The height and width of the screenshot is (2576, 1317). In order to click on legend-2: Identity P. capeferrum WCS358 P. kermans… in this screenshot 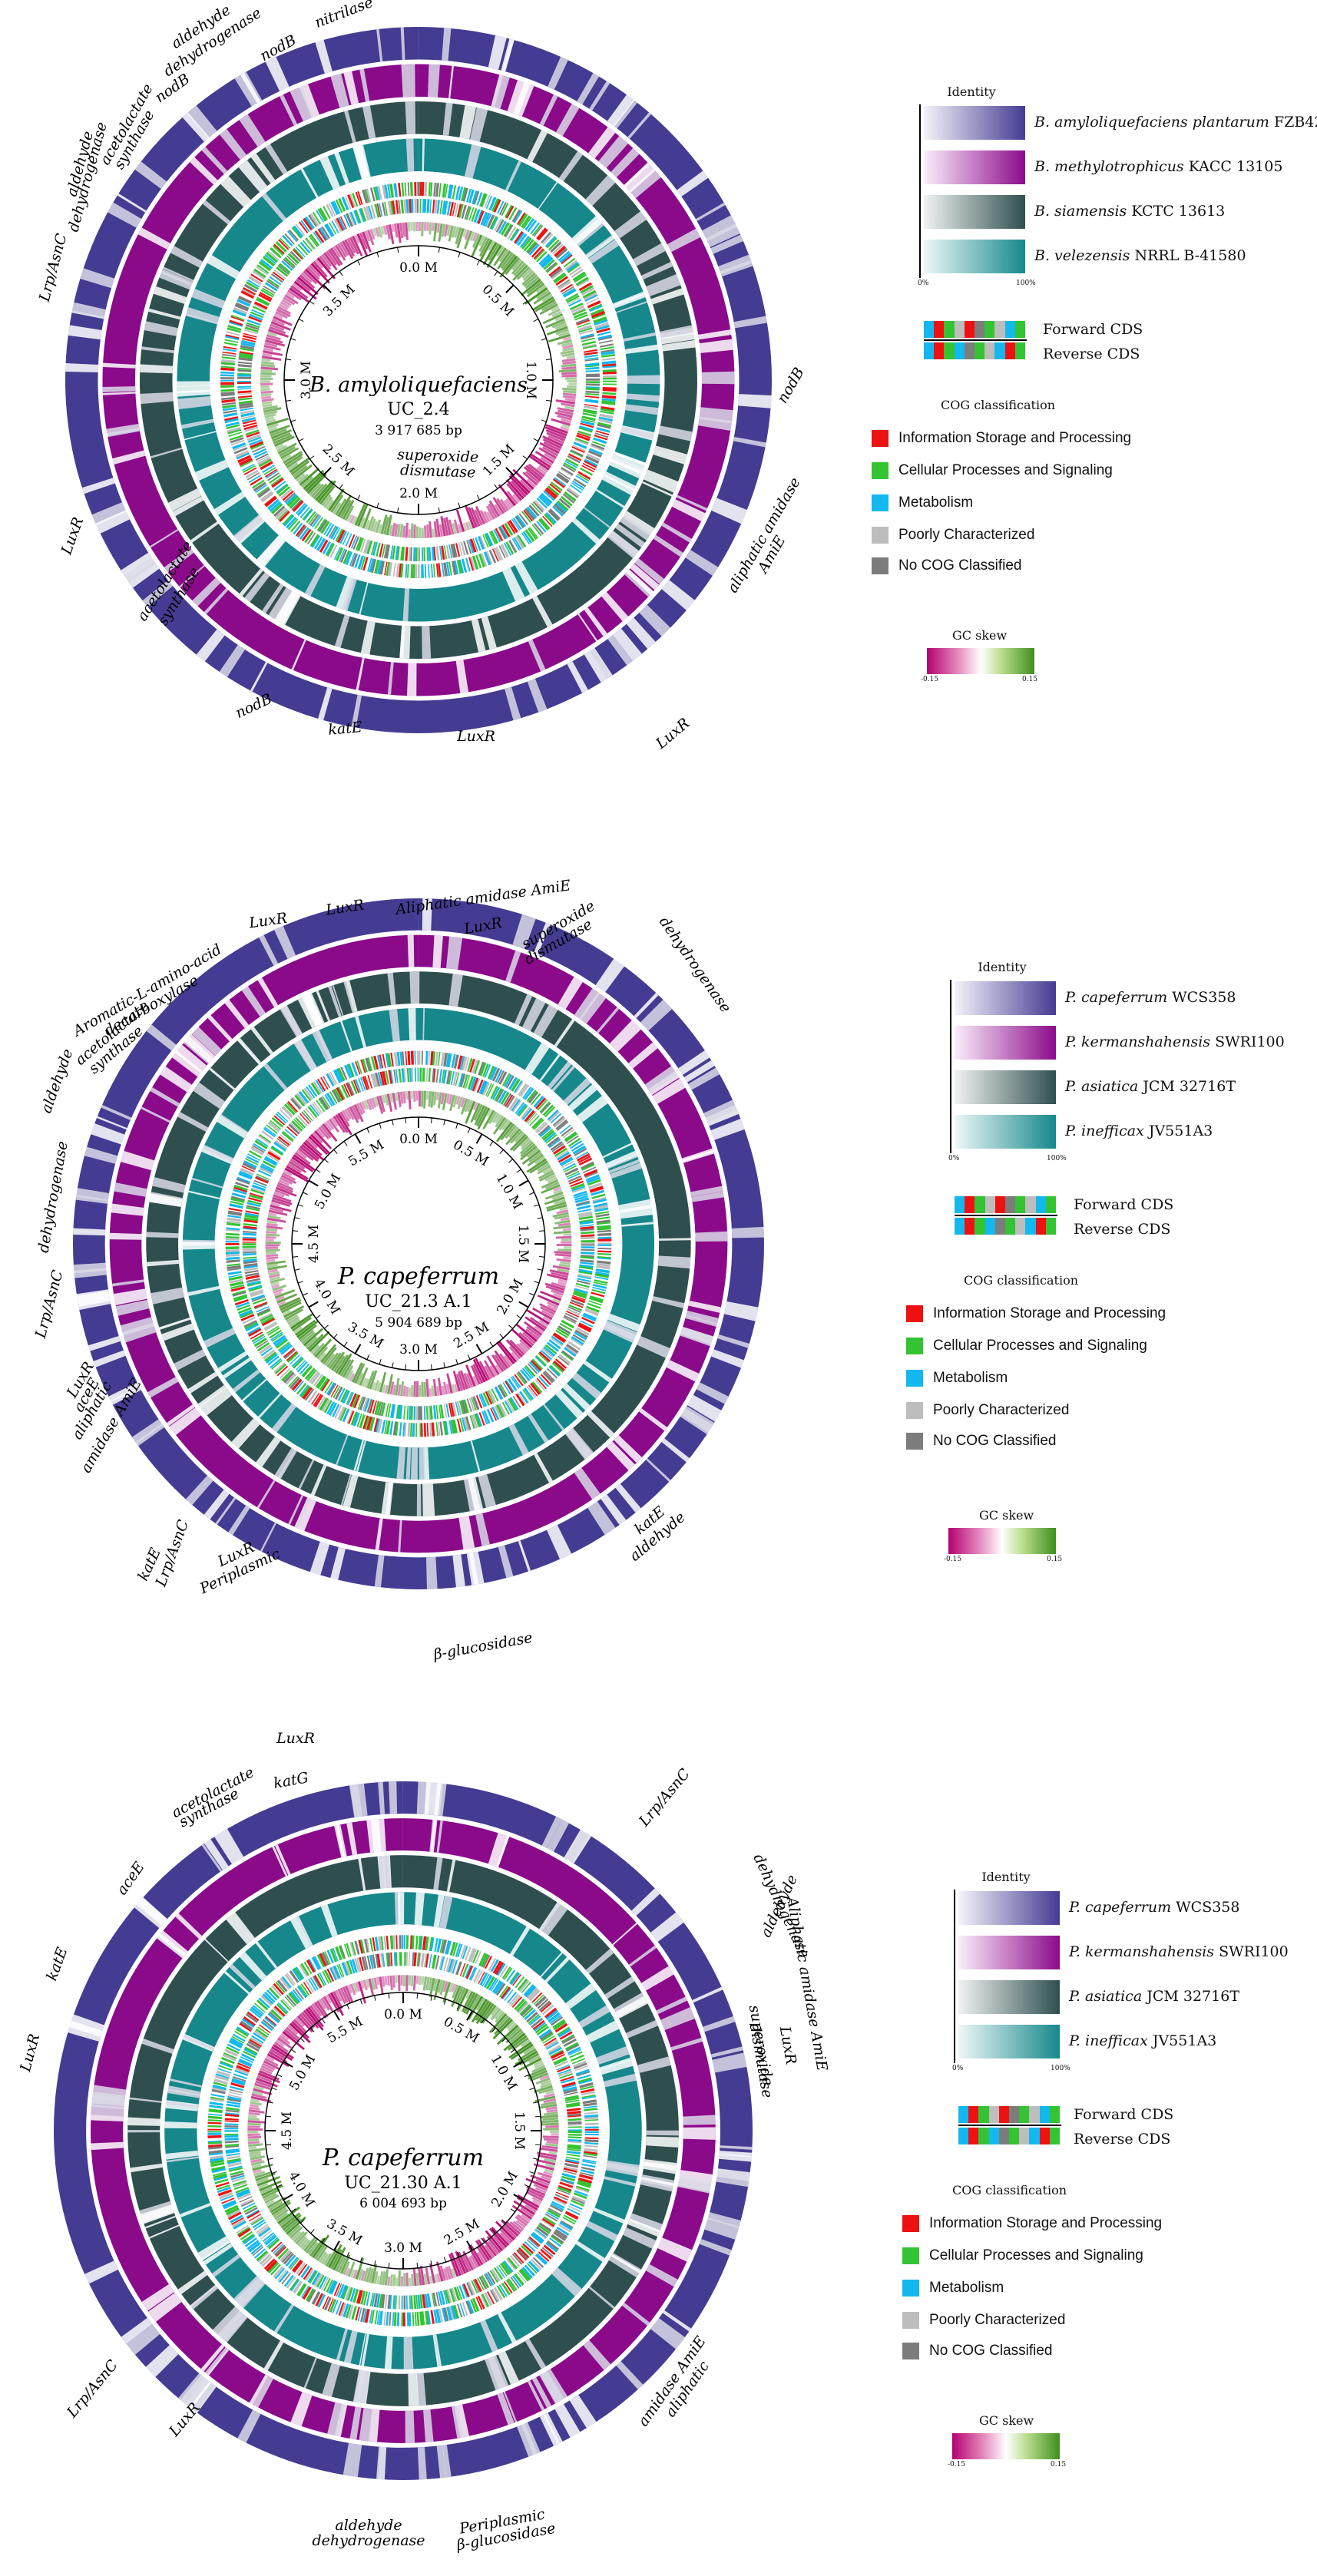, I will do `click(1111, 1259)`.